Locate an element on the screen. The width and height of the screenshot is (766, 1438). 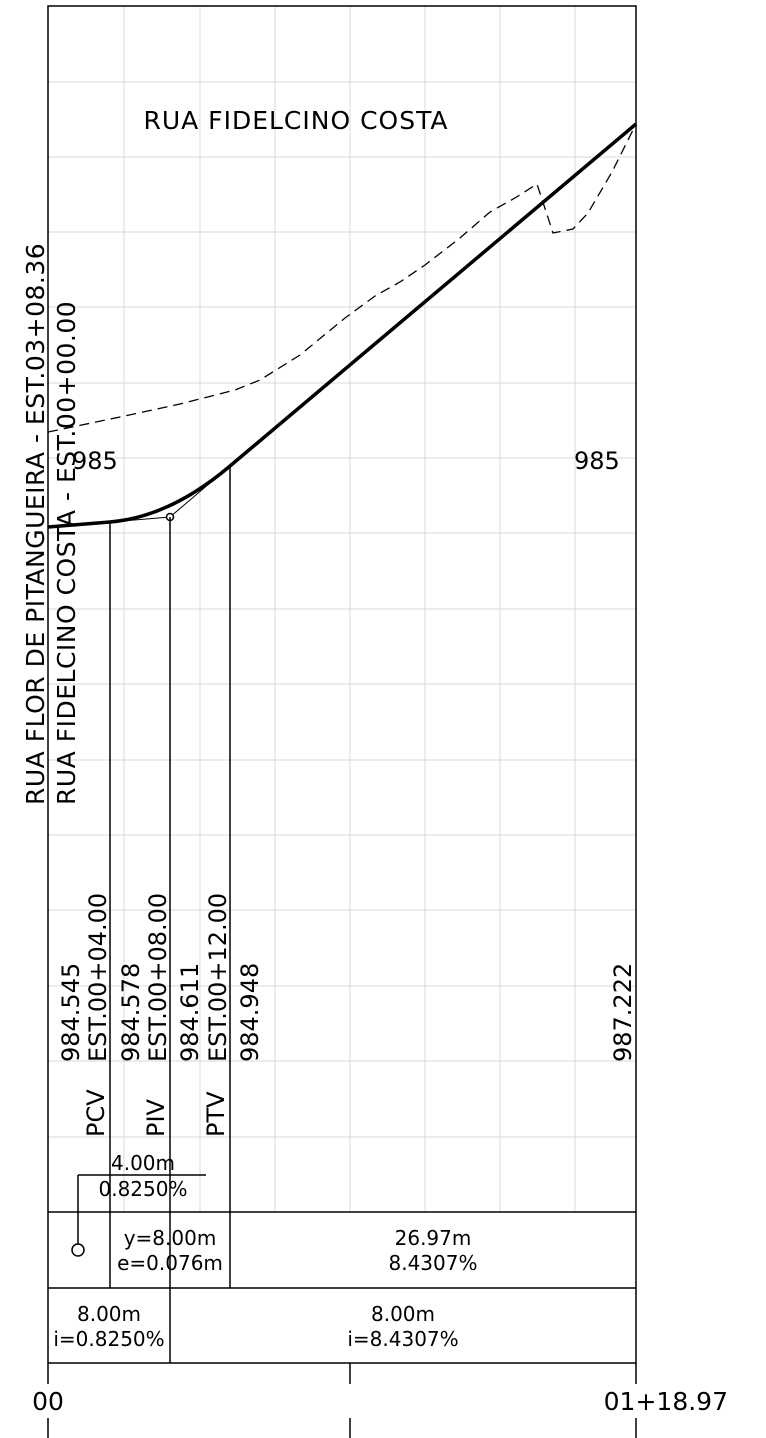
elevation-ref-right: 985 is located at coordinates (597, 461).